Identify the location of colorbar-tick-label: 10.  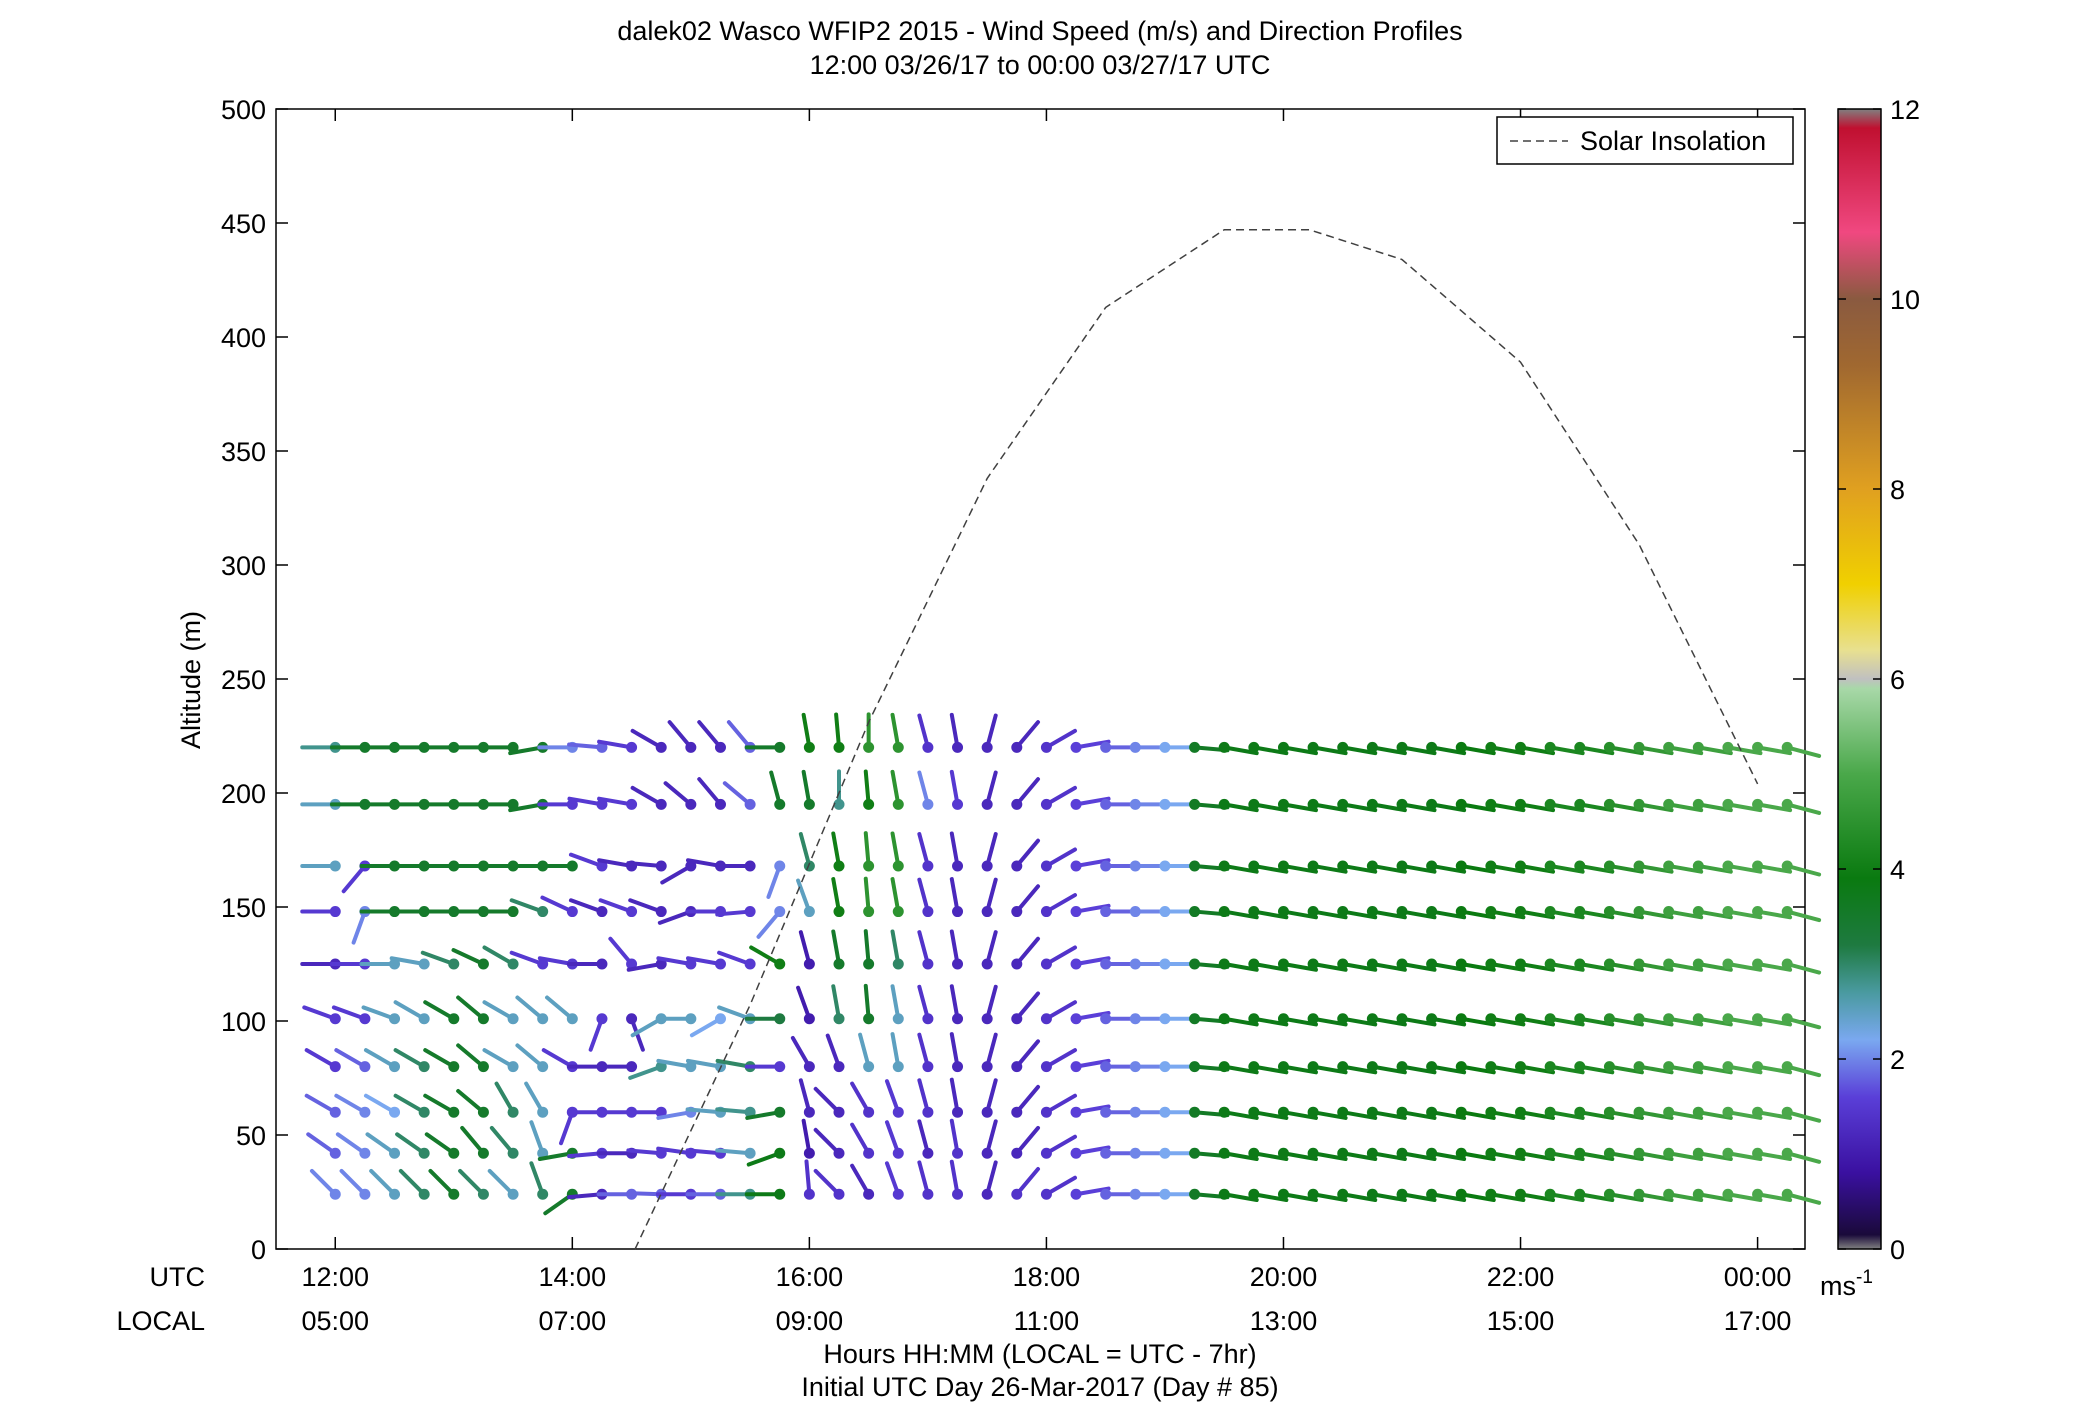
(1905, 300).